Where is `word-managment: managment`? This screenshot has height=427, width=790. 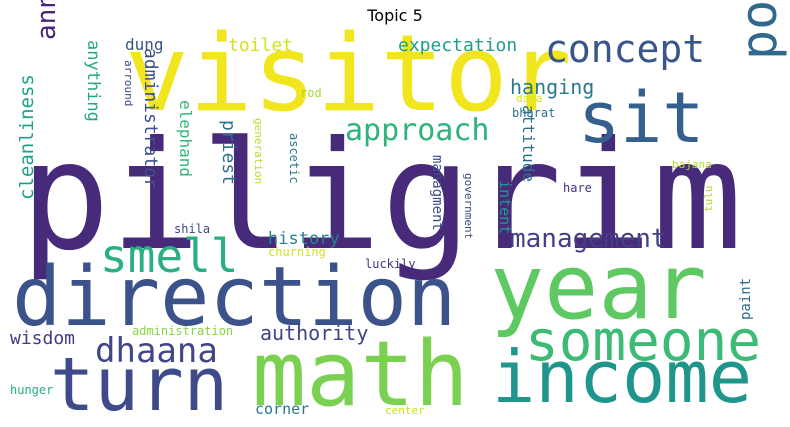
word-managment: managment is located at coordinates (437, 193).